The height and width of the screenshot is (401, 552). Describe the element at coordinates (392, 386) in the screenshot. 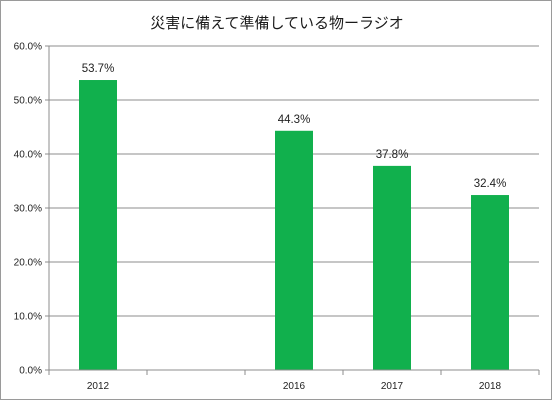

I see `x-tick-label: 2017` at that location.